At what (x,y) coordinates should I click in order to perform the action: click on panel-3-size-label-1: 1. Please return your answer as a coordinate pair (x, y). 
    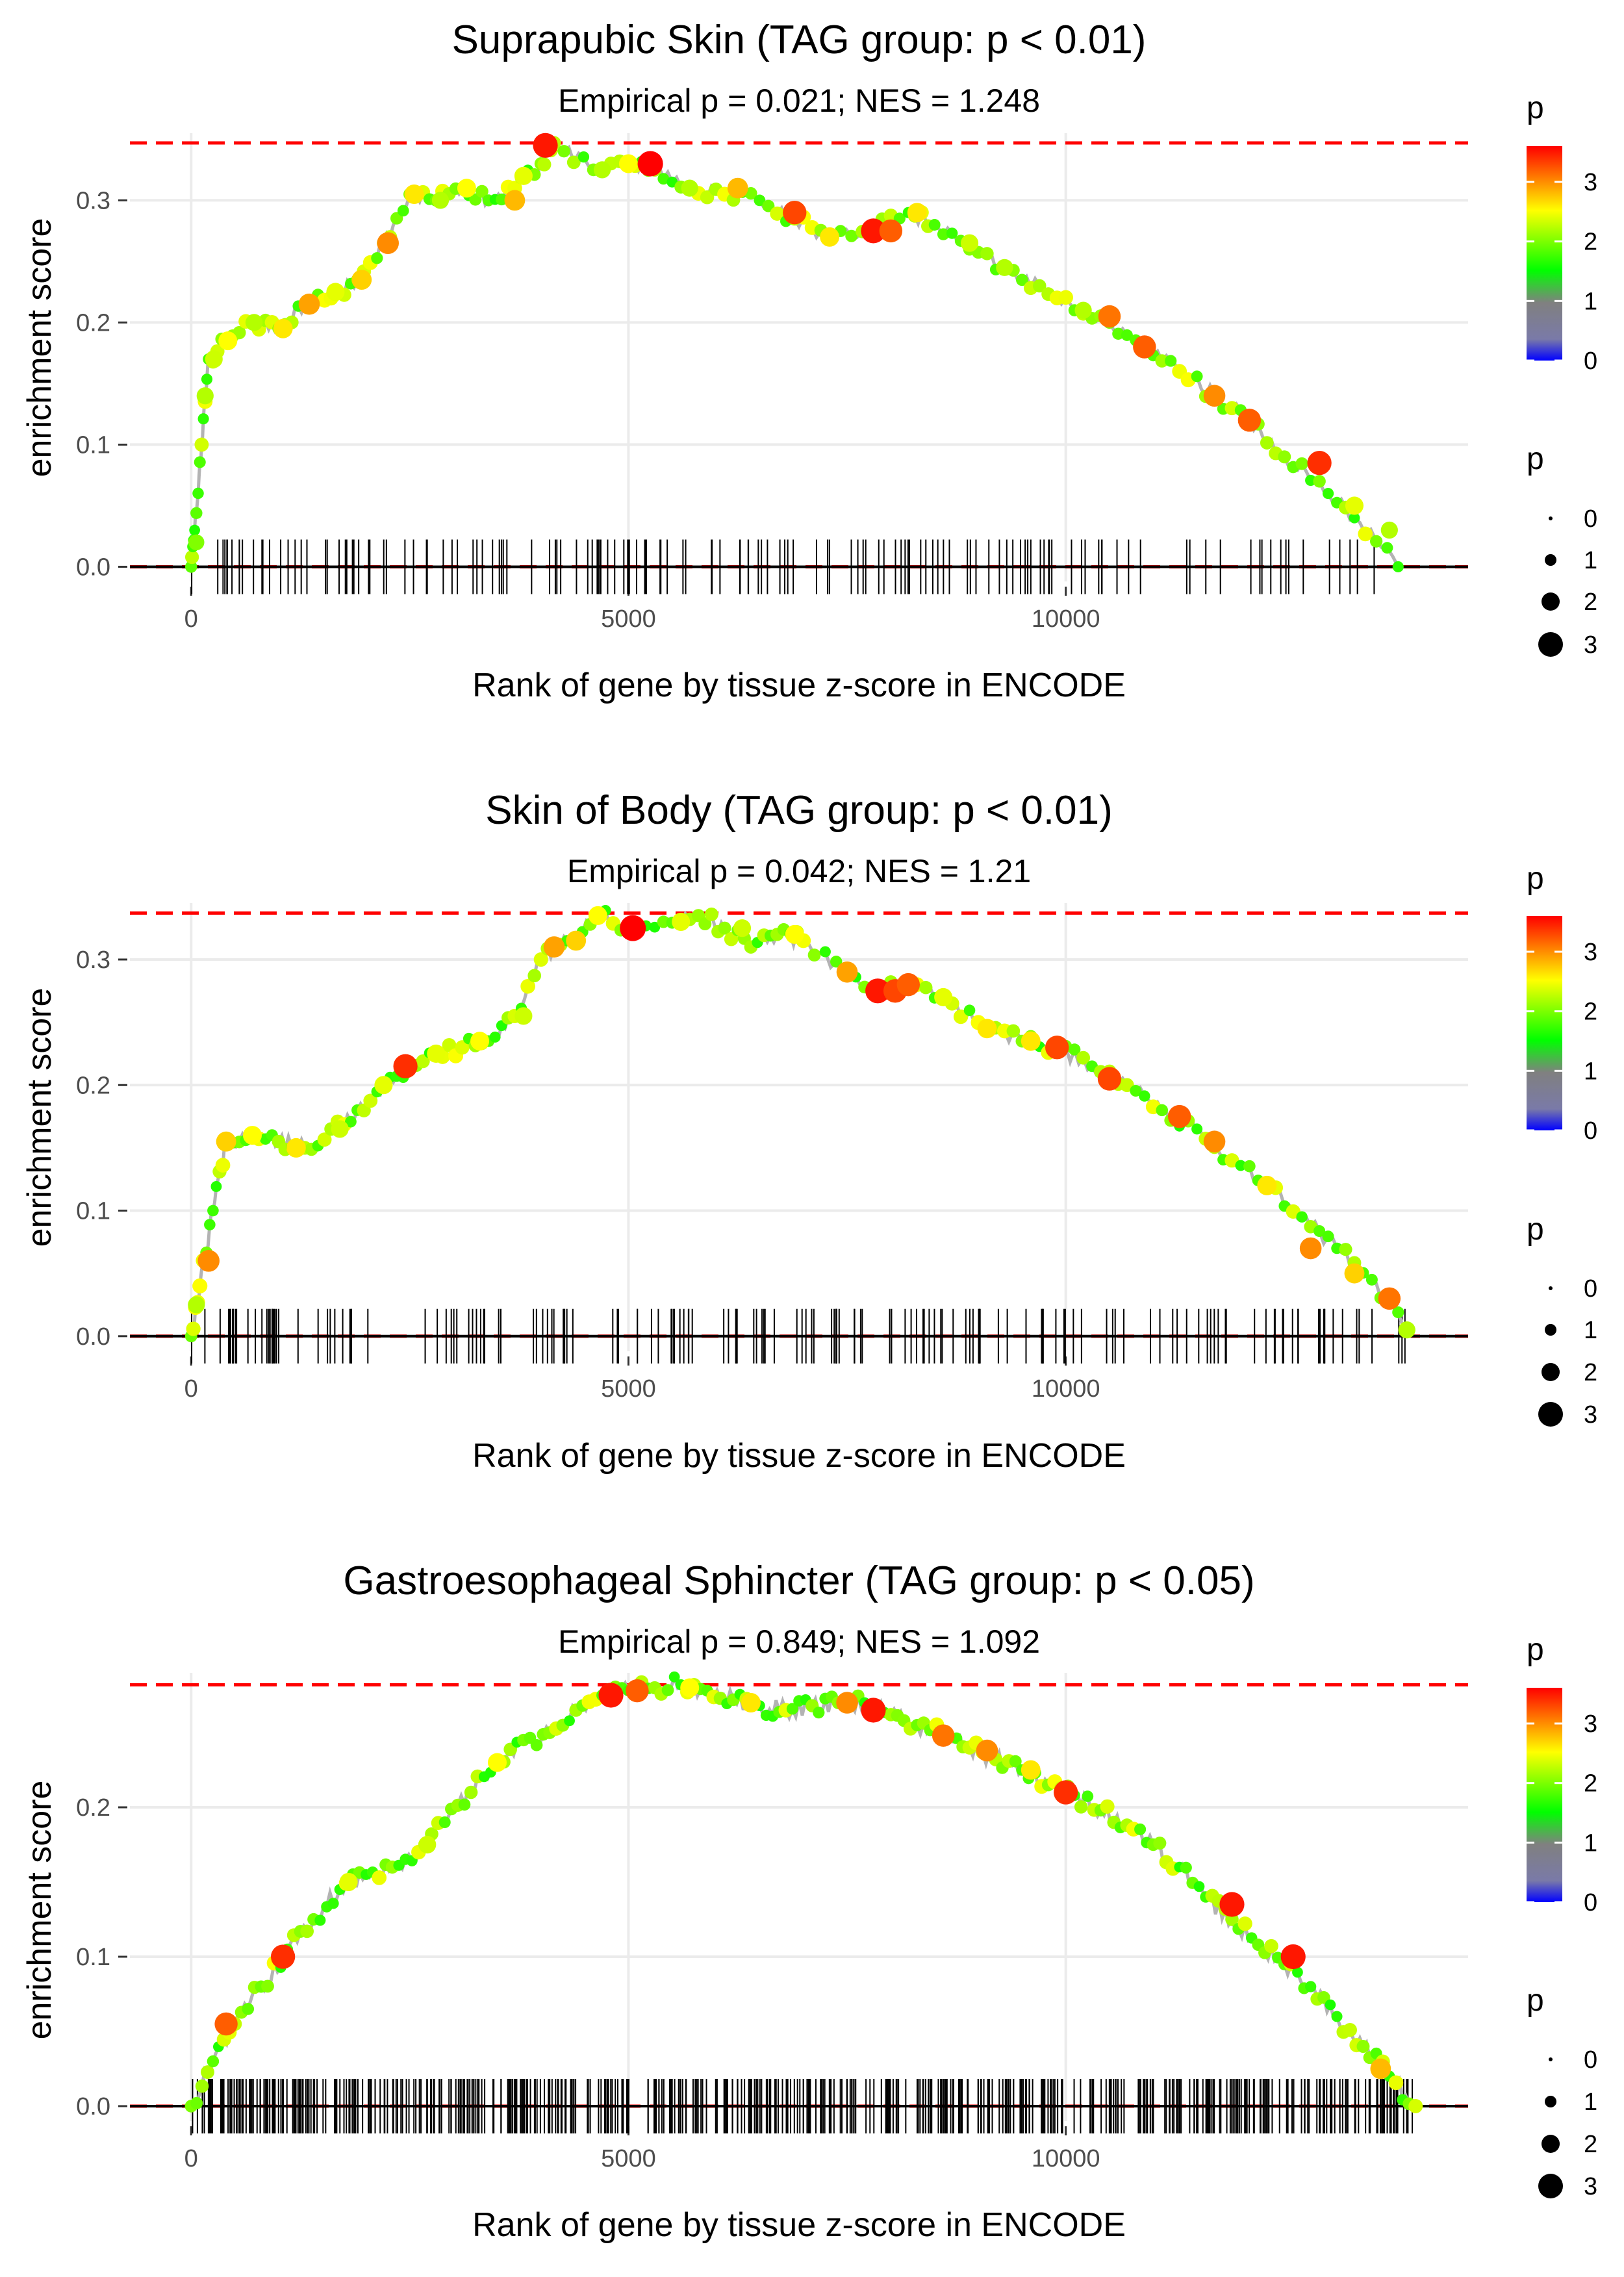
    Looking at the image, I should click on (1590, 2103).